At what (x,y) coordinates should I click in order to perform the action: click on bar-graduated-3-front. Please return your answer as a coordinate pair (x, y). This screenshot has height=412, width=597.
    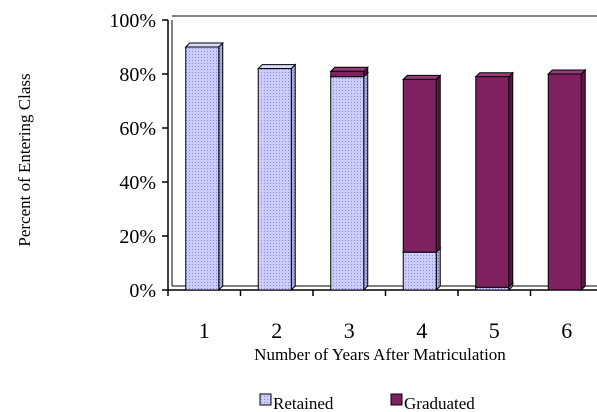
    Looking at the image, I should click on (347, 74).